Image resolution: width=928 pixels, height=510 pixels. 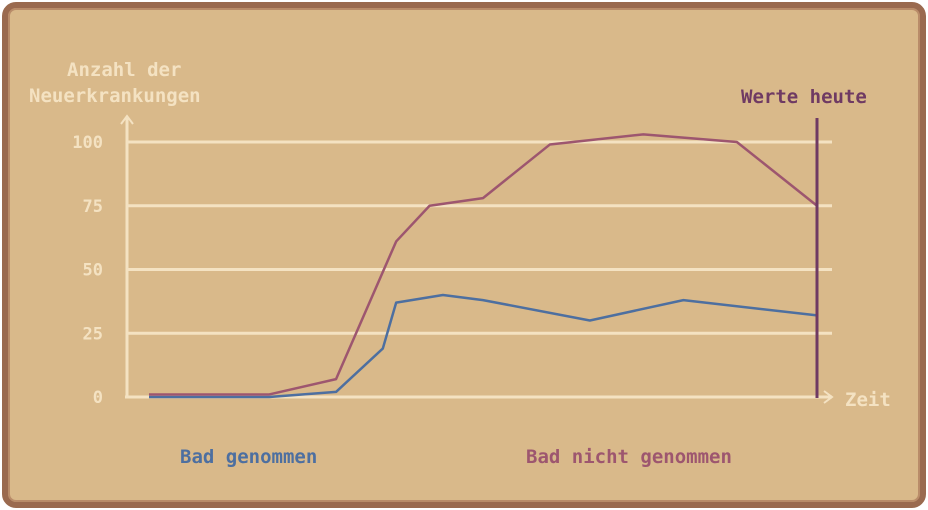 I want to click on legend-no-bath: Bad nicht genommen, so click(x=629, y=457).